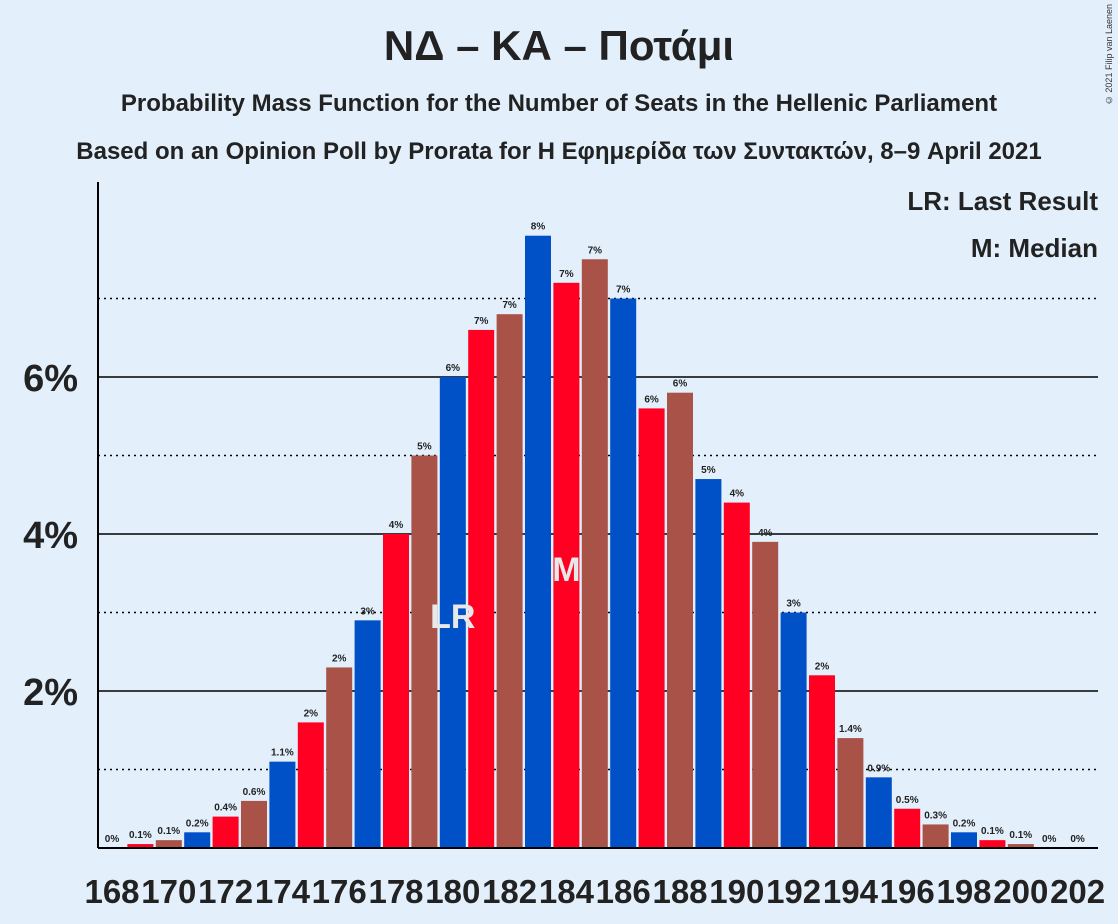  I want to click on x-tick-label: 178, so click(395, 891).